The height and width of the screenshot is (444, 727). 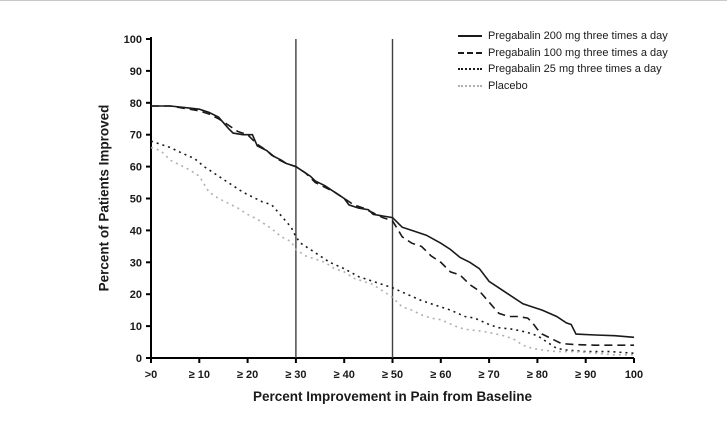 I want to click on x-tick-label: 100, so click(x=634, y=375).